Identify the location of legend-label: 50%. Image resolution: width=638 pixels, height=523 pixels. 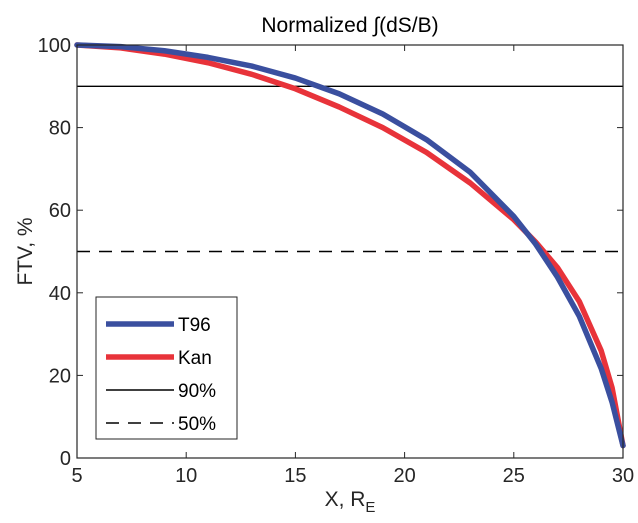
(197, 424).